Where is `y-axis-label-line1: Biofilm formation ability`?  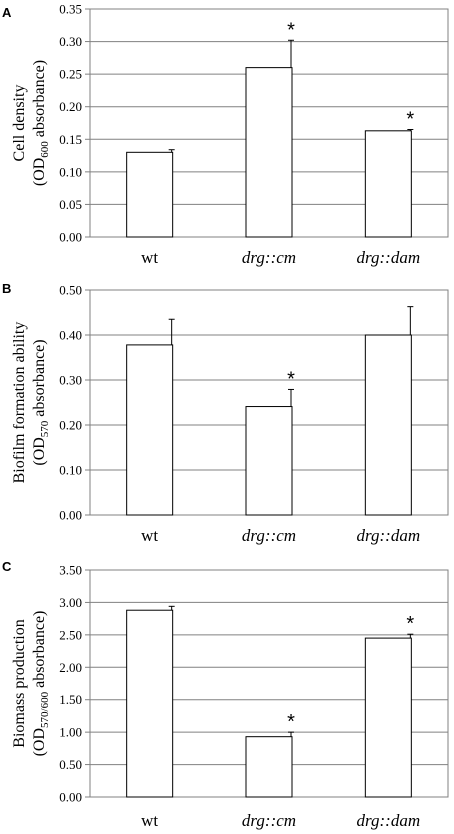
y-axis-label-line1: Biofilm formation ability is located at coordinates (19, 403).